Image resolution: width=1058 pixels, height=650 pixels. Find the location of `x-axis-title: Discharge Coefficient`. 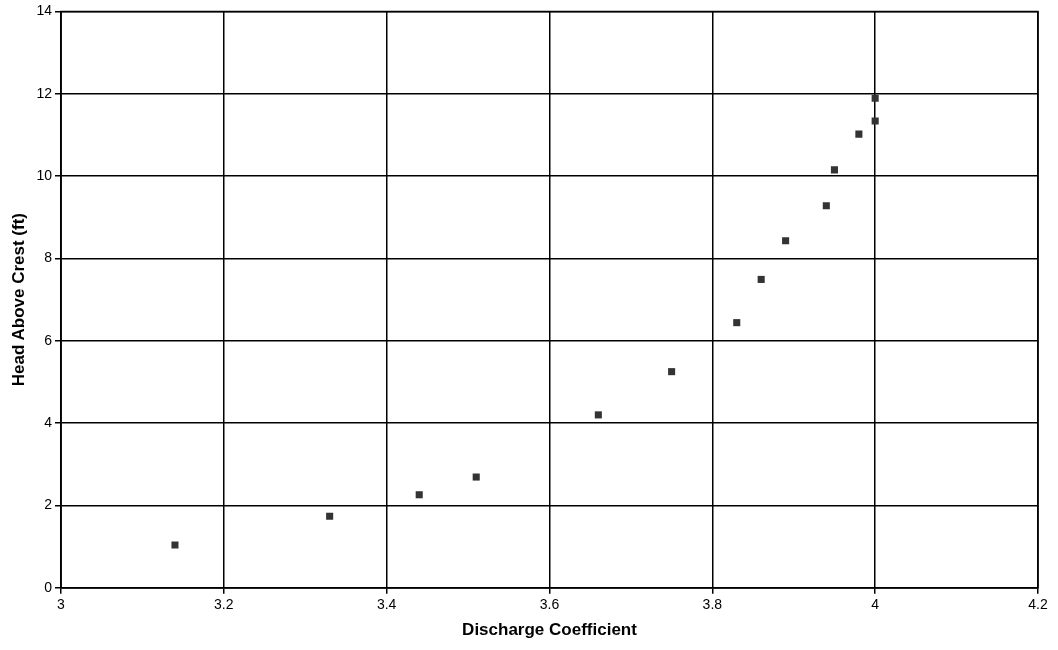

x-axis-title: Discharge Coefficient is located at coordinates (550, 630).